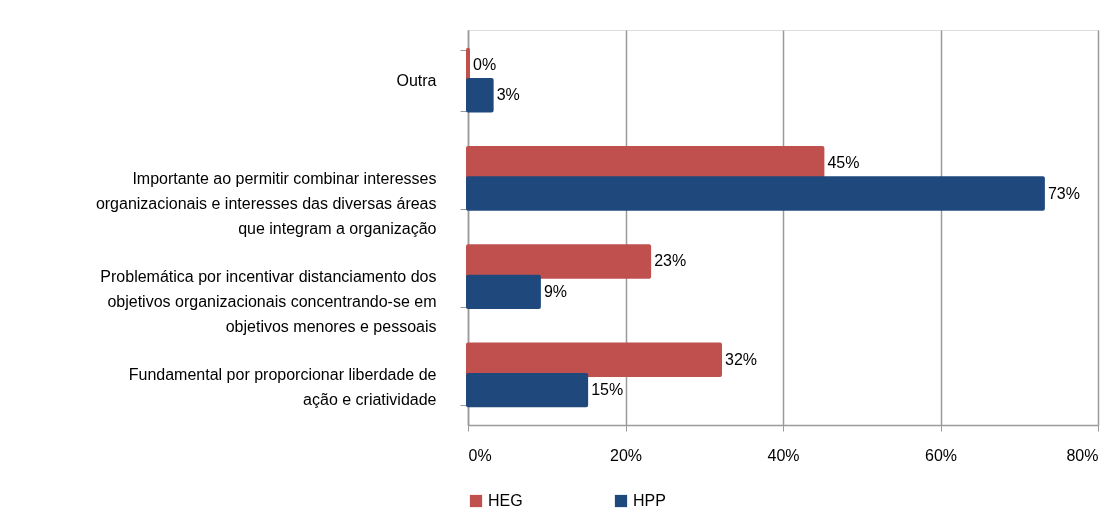  Describe the element at coordinates (741, 359) in the screenshot. I see `data-label: 32%` at that location.